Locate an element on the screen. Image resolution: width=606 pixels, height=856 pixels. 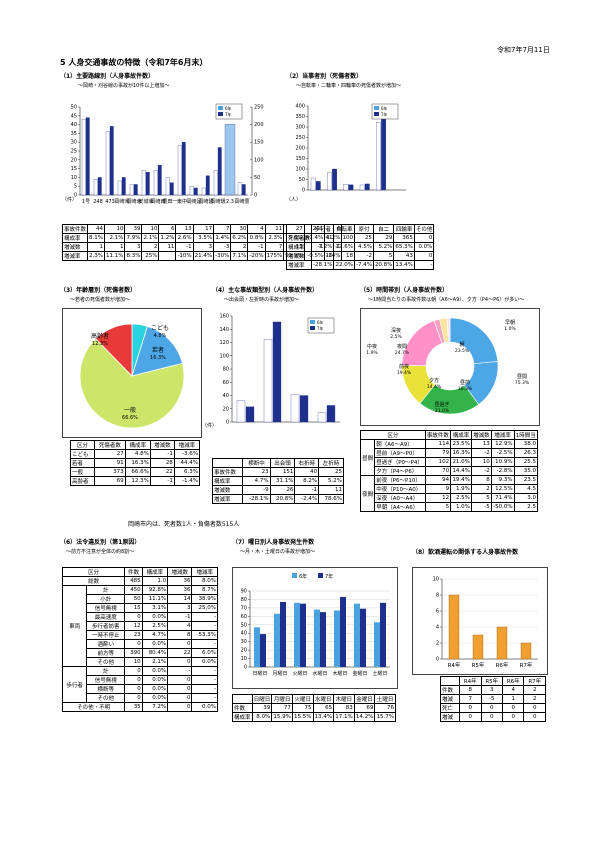
table-cell: 6 is located at coordinates (167, 229).